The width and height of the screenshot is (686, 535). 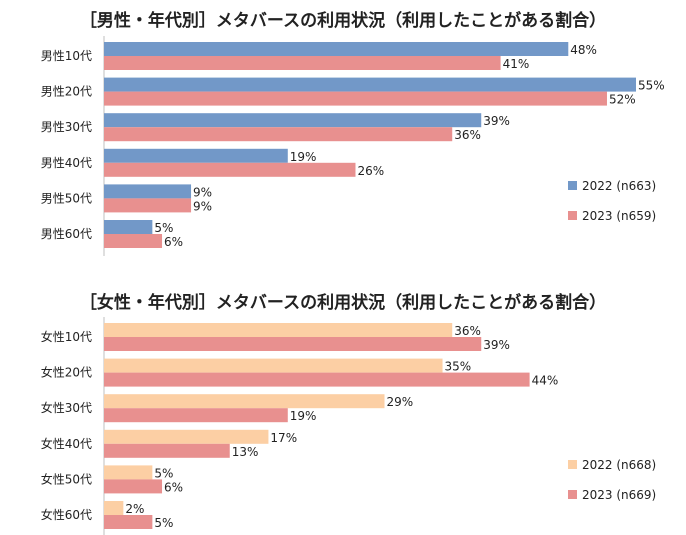 What do you see at coordinates (458, 367) in the screenshot?
I see `data-label: 35%` at bounding box center [458, 367].